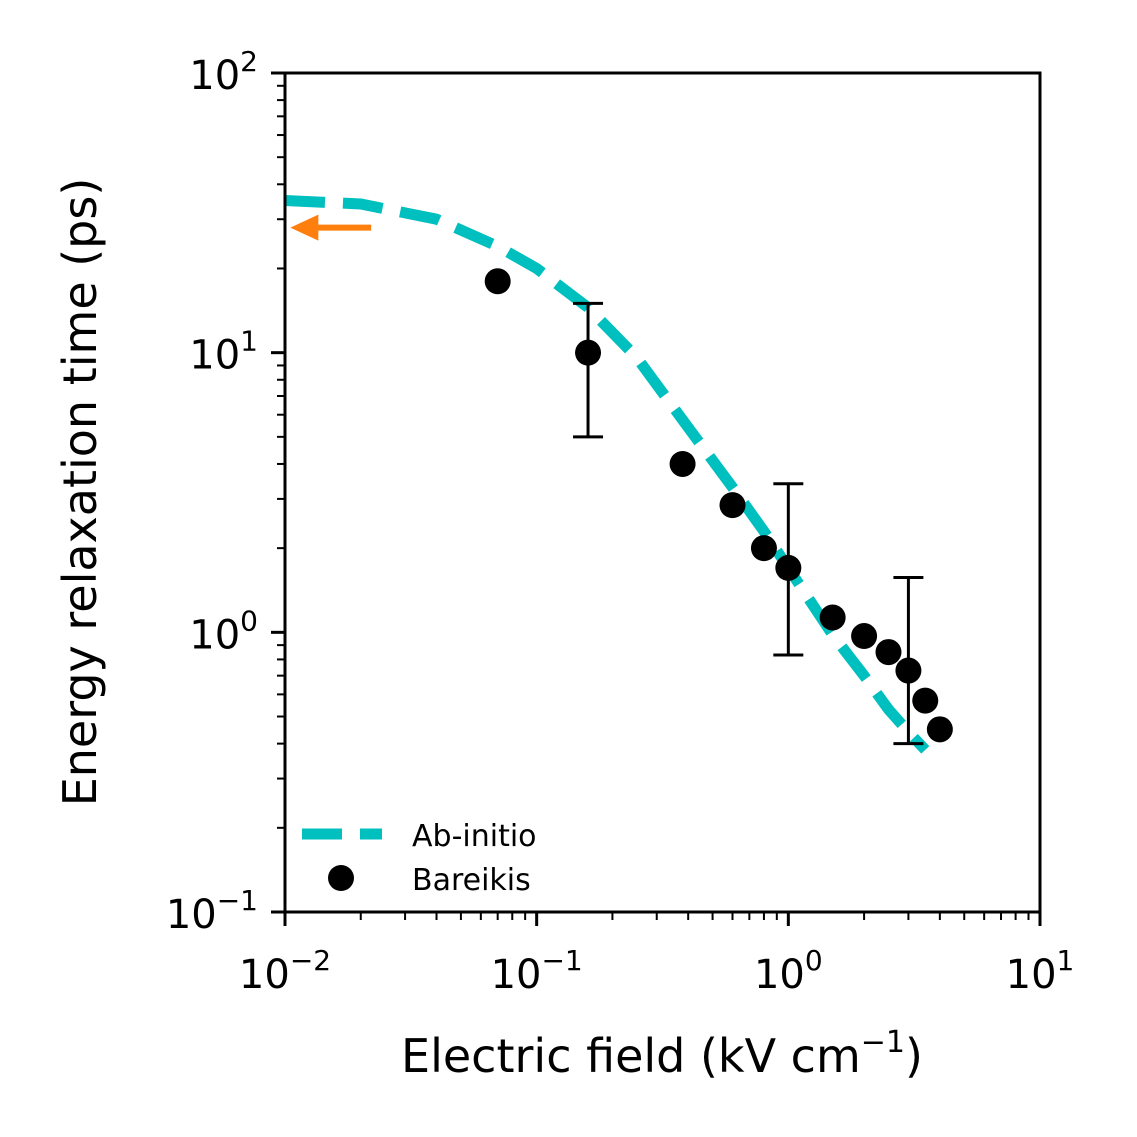 The image size is (1137, 1137). I want to click on legend-bareikis-label: Bareikis, so click(471, 880).